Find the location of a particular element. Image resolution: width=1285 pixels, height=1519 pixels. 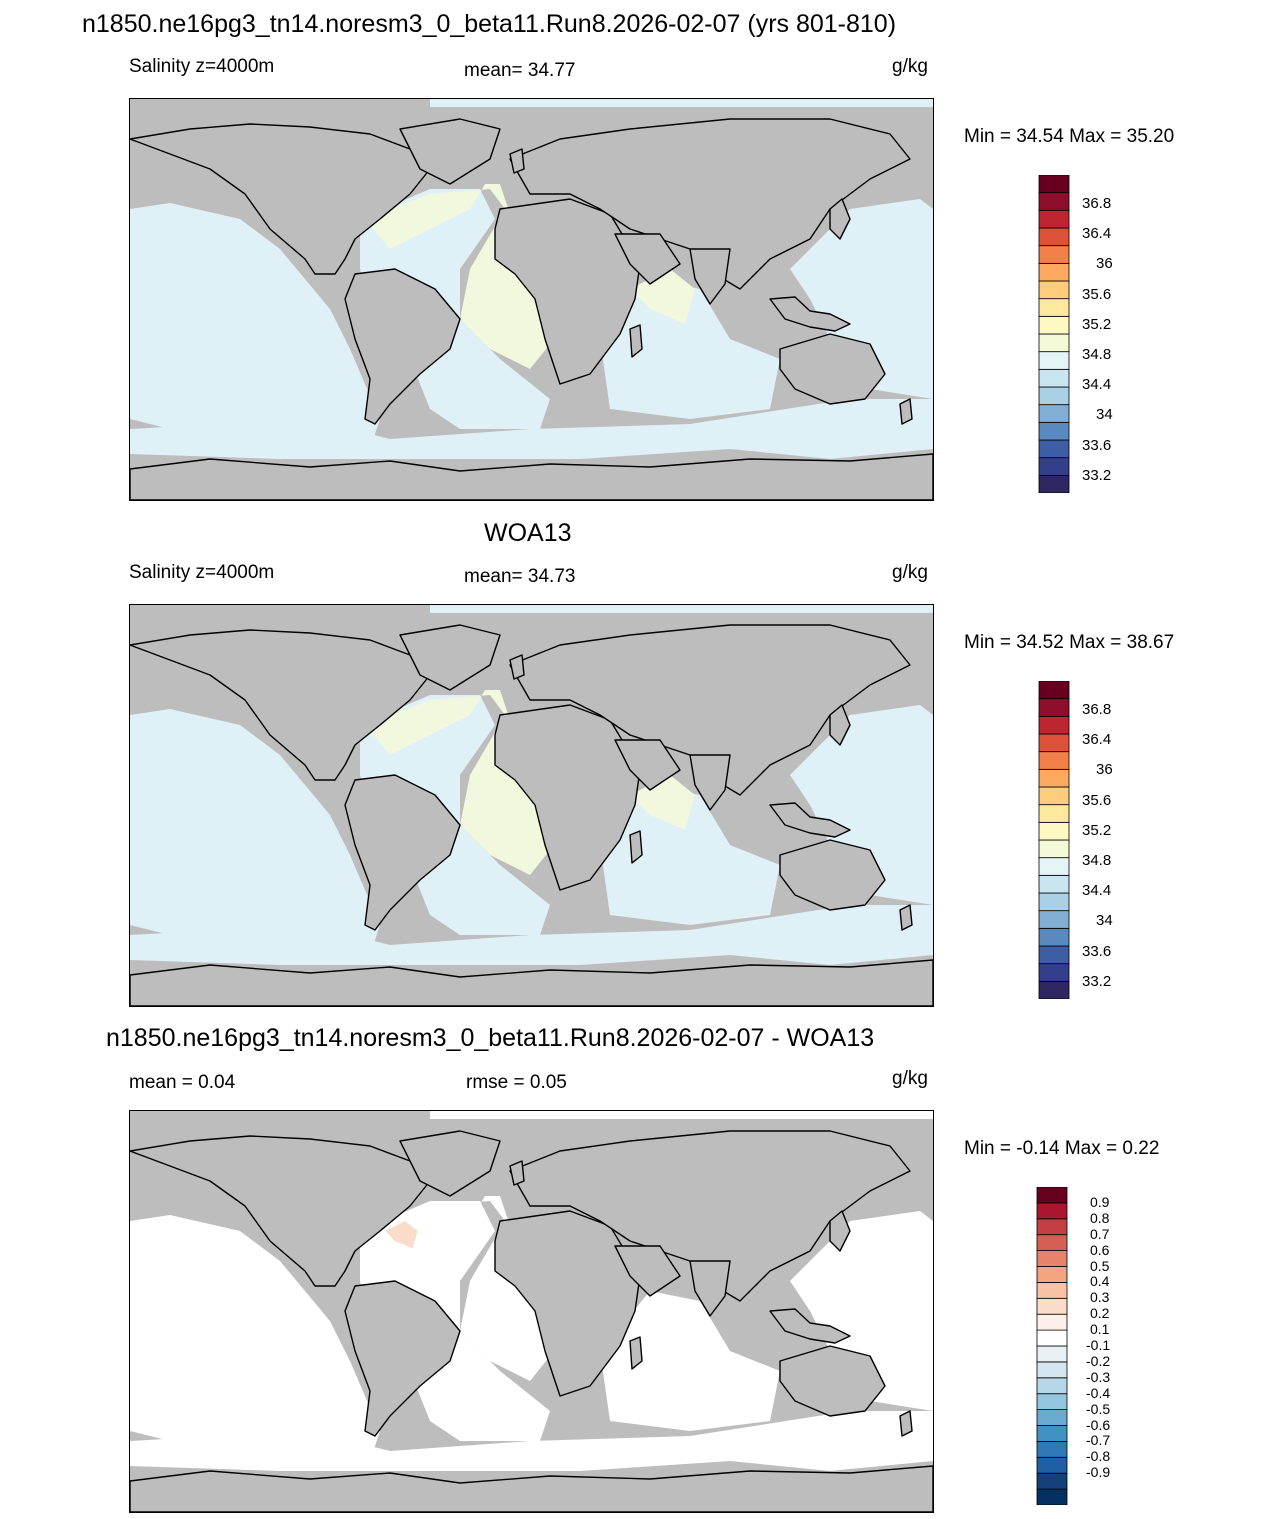

greenland is located at coordinates (450, 657).